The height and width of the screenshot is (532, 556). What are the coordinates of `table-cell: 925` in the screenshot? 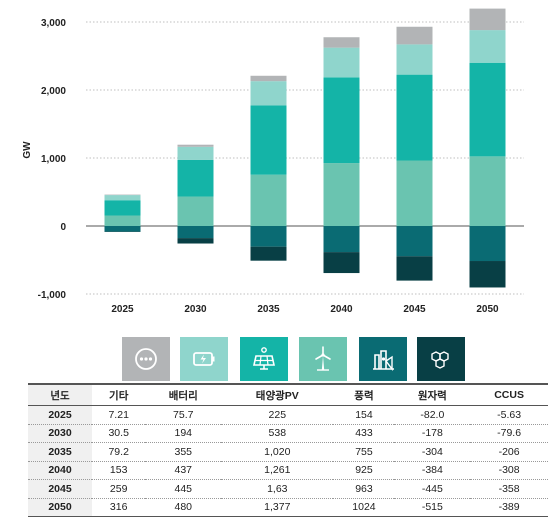 It's located at (364, 470).